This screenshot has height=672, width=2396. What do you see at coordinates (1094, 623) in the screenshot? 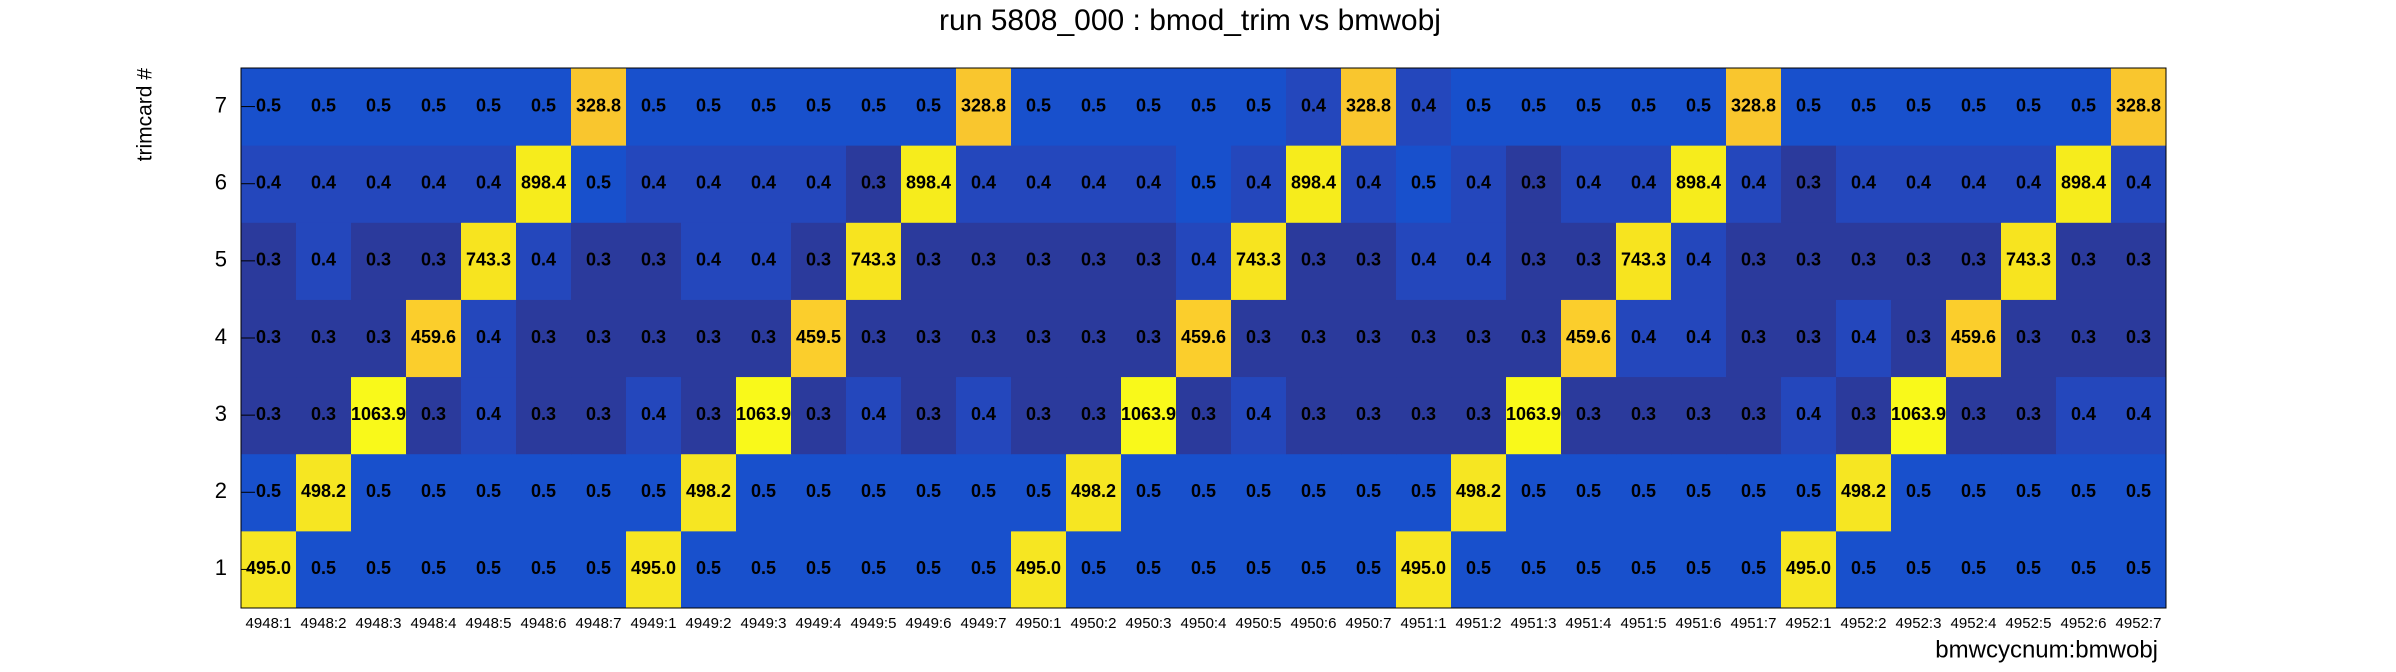
I see `x-tick-label: 4950:2` at bounding box center [1094, 623].